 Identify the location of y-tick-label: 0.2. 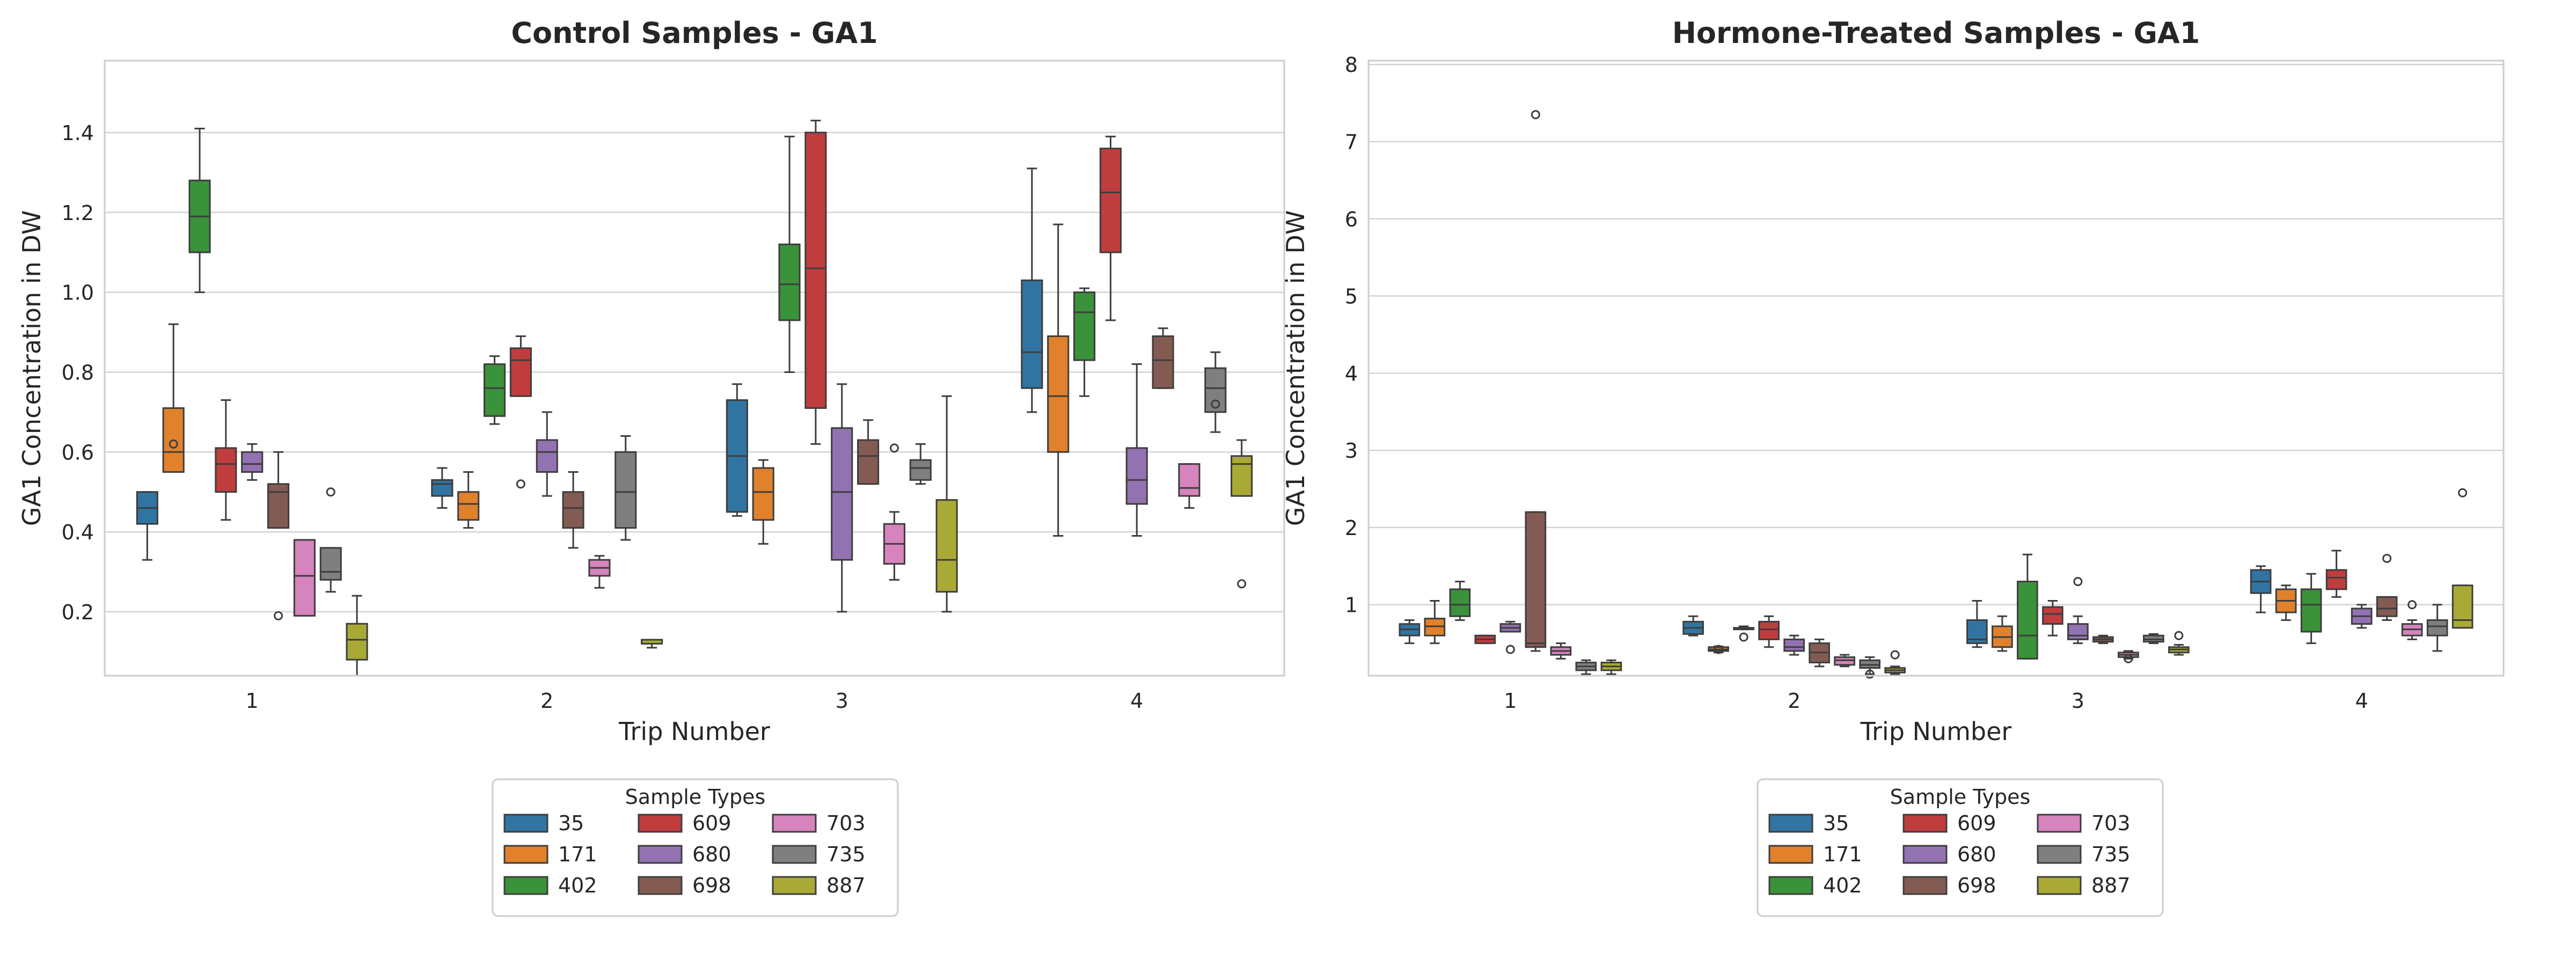
(78, 612).